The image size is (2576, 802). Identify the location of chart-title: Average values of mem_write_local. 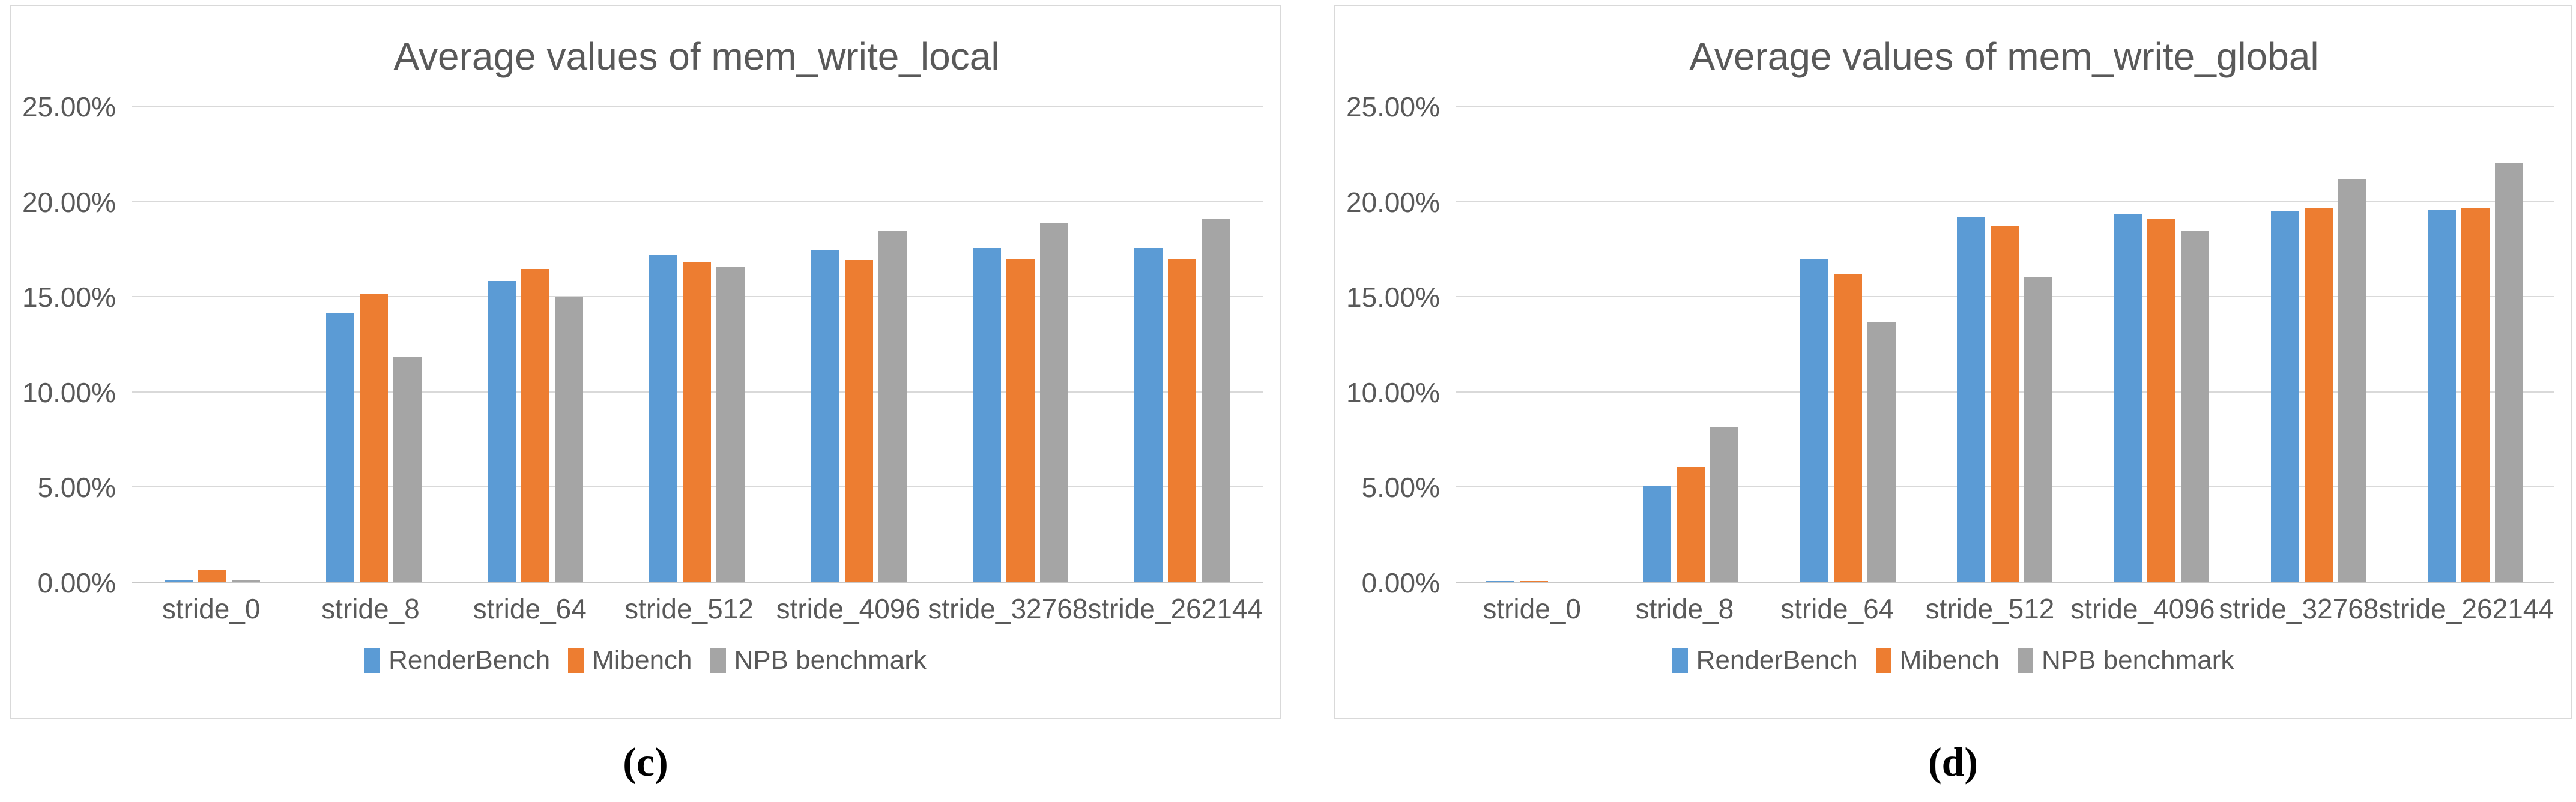
(696, 56).